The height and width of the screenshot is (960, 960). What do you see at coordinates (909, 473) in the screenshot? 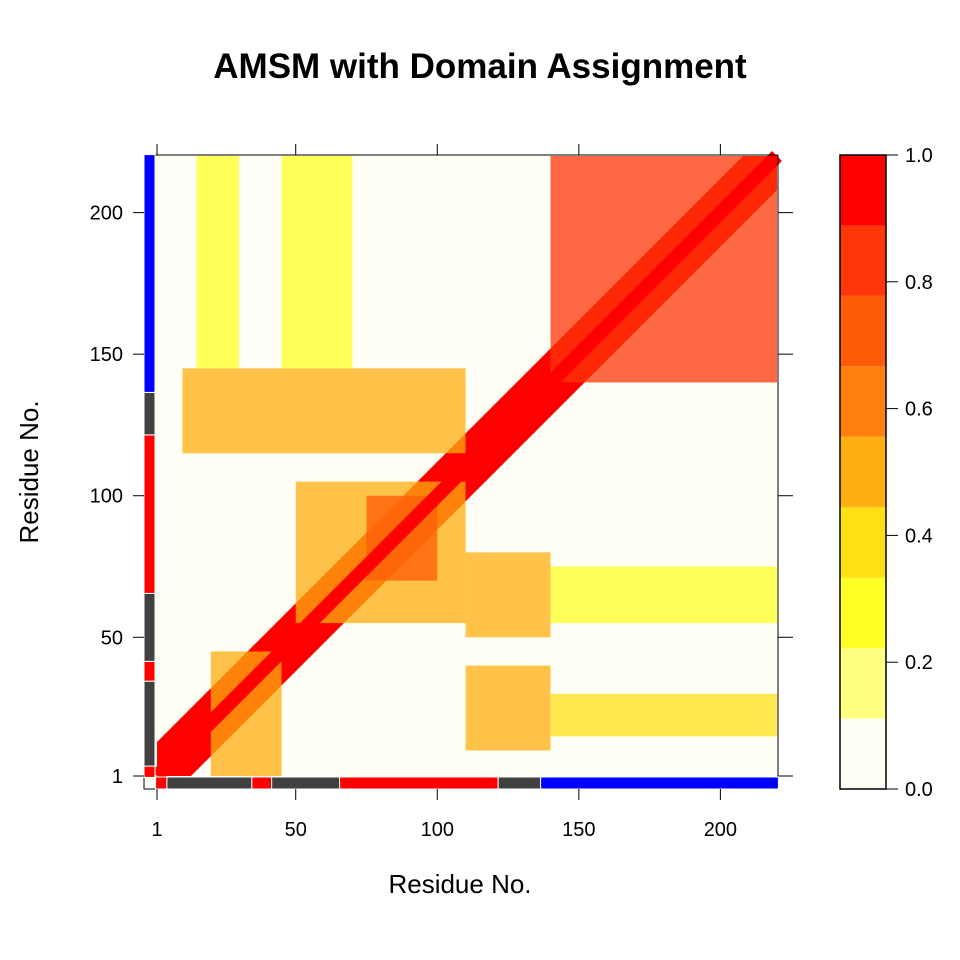
I see `colorbar-ticks: 0.0 0.2 0.4 0.6 0.8 1.0` at bounding box center [909, 473].